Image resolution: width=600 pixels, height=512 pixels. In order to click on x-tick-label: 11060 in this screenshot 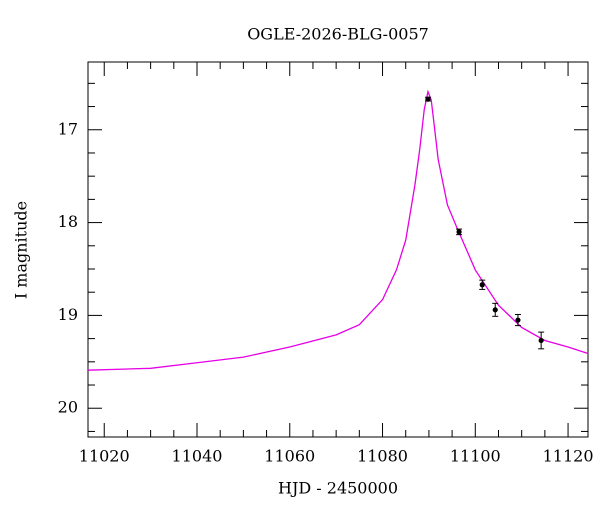, I will do `click(289, 456)`.